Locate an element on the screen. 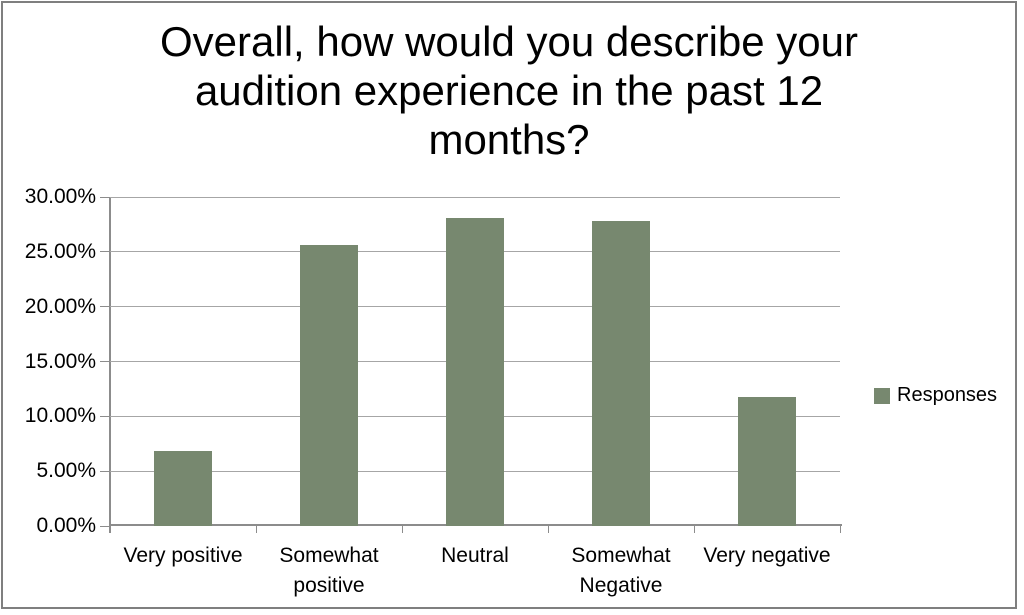 The height and width of the screenshot is (615, 1024). x-axis-label-somewhat-negative: Somewhat Negative is located at coordinates (621, 570).